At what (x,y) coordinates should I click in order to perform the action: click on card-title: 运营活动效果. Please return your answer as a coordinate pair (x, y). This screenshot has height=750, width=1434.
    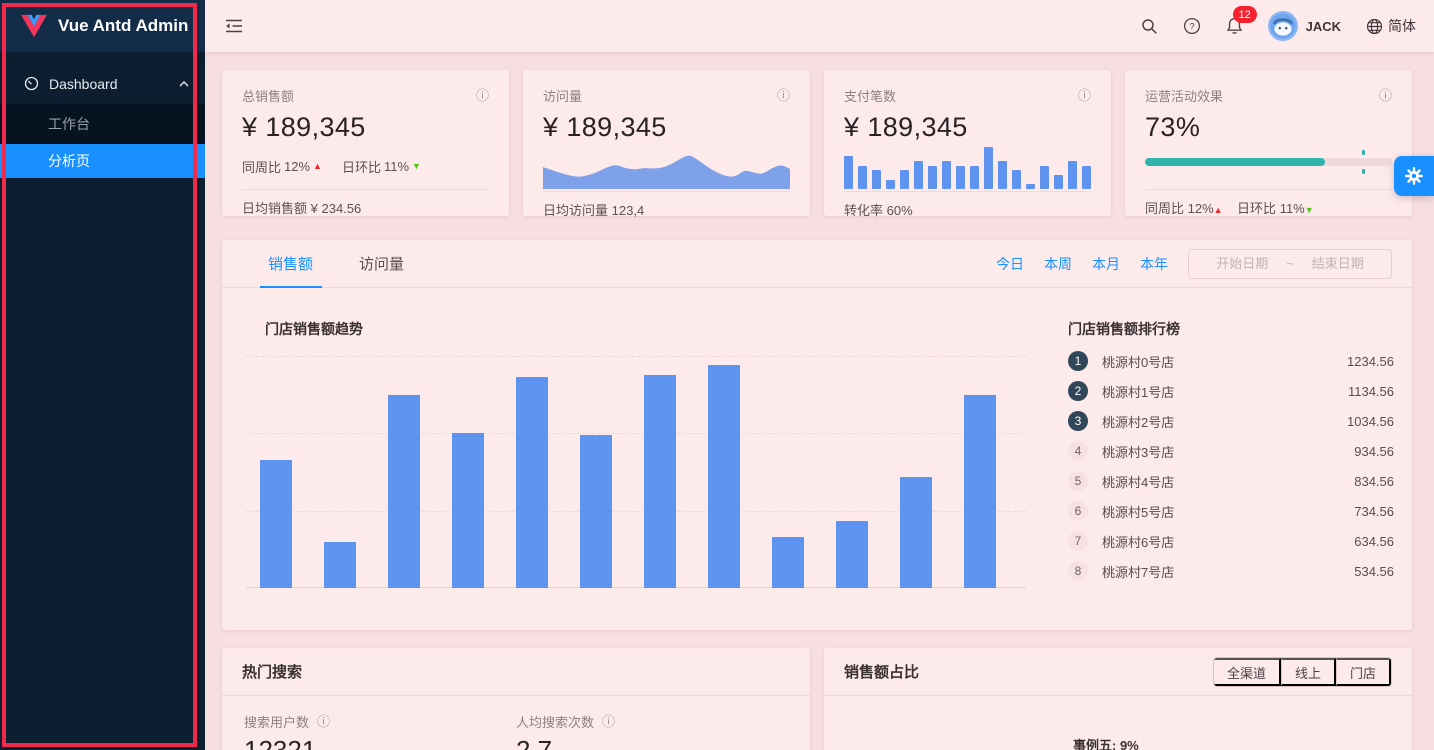
    Looking at the image, I should click on (1184, 96).